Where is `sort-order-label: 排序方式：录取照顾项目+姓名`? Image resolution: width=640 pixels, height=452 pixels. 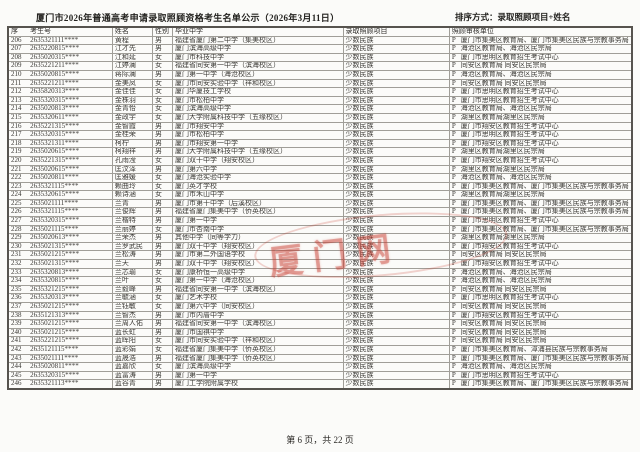
sort-order-label: 排序方式：录取照顾项目+姓名 is located at coordinates (513, 17).